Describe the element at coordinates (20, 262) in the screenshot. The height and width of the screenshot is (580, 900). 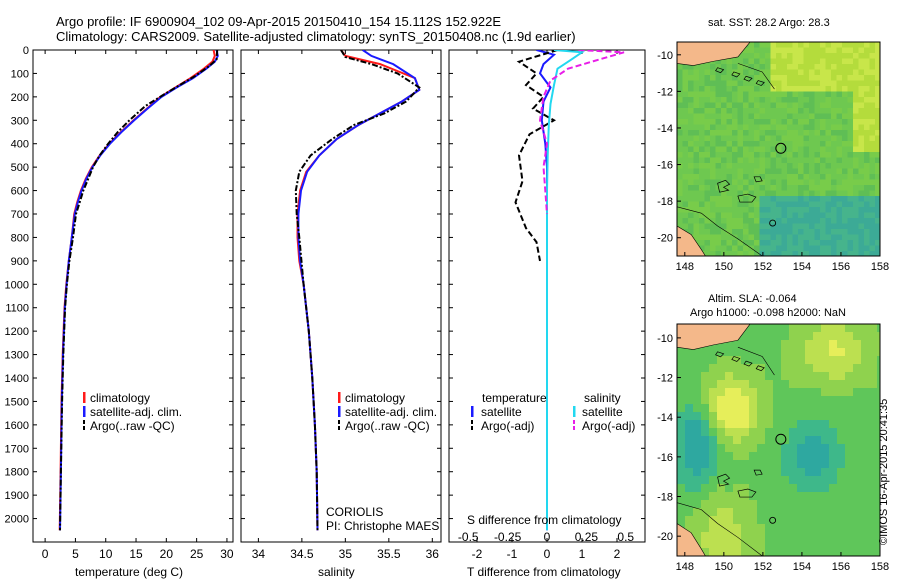
I see `y-tick-label: 900` at that location.